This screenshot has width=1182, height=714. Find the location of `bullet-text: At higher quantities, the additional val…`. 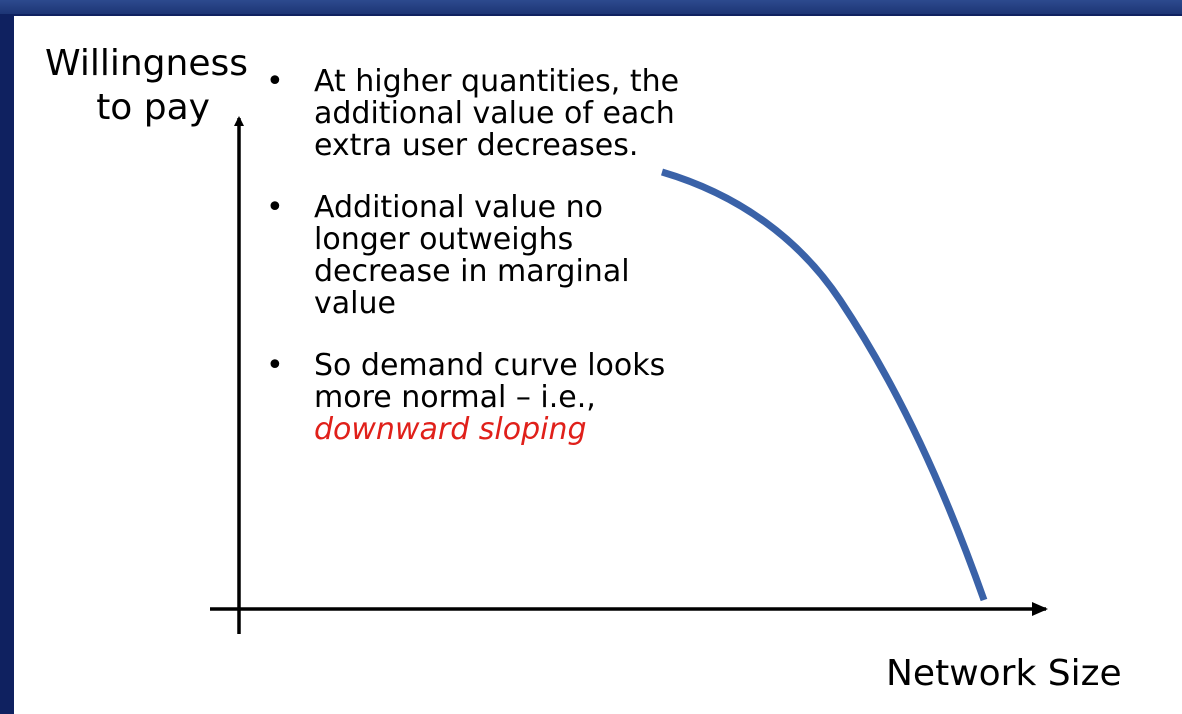

bullet-text: At higher quantities, the additional val… is located at coordinates (497, 113).